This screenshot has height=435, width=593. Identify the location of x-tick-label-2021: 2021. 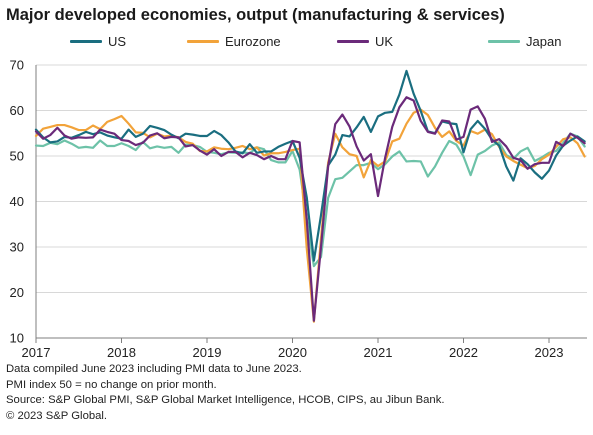
(378, 352).